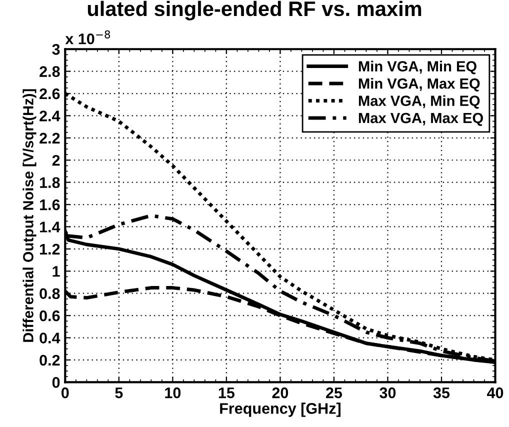 The width and height of the screenshot is (509, 427). What do you see at coordinates (50, 294) in the screenshot?
I see `y-tick-label: 0.8` at bounding box center [50, 294].